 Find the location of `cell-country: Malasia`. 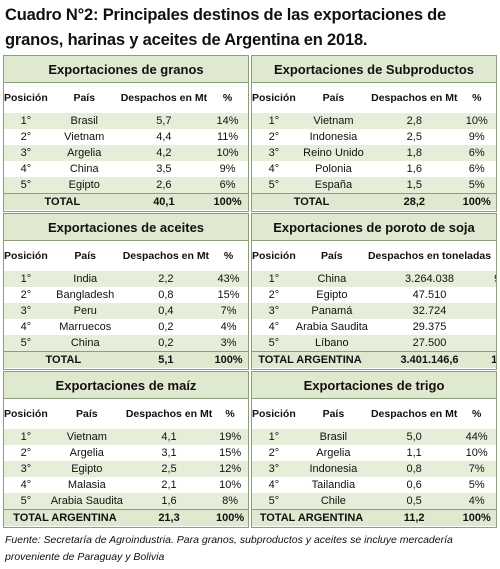

cell-country: Malasia is located at coordinates (86, 485).